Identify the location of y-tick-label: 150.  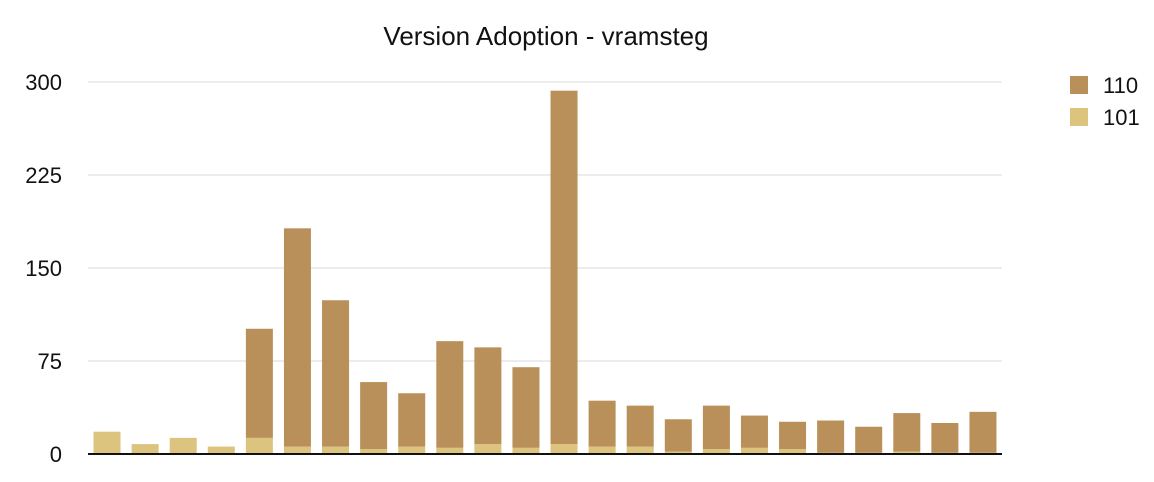
(43, 268).